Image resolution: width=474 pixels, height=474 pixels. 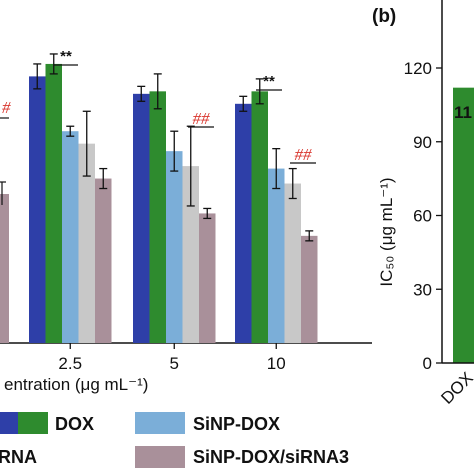 What do you see at coordinates (422, 289) in the screenshot?
I see `panel-b-y-tick-label-30: 30` at bounding box center [422, 289].